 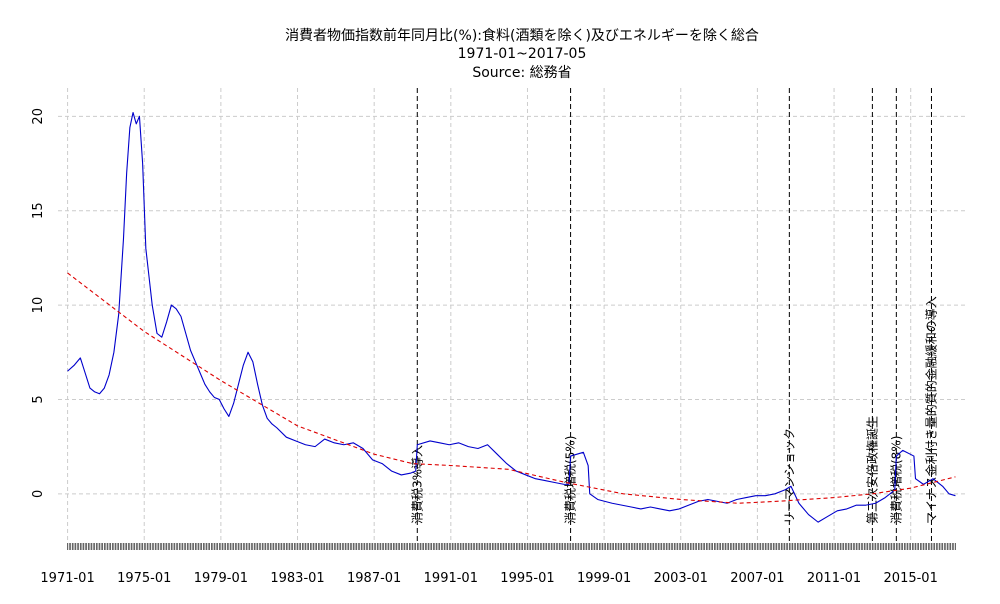 What do you see at coordinates (38, 494) in the screenshot?
I see `y-tick-label: 0` at bounding box center [38, 494].